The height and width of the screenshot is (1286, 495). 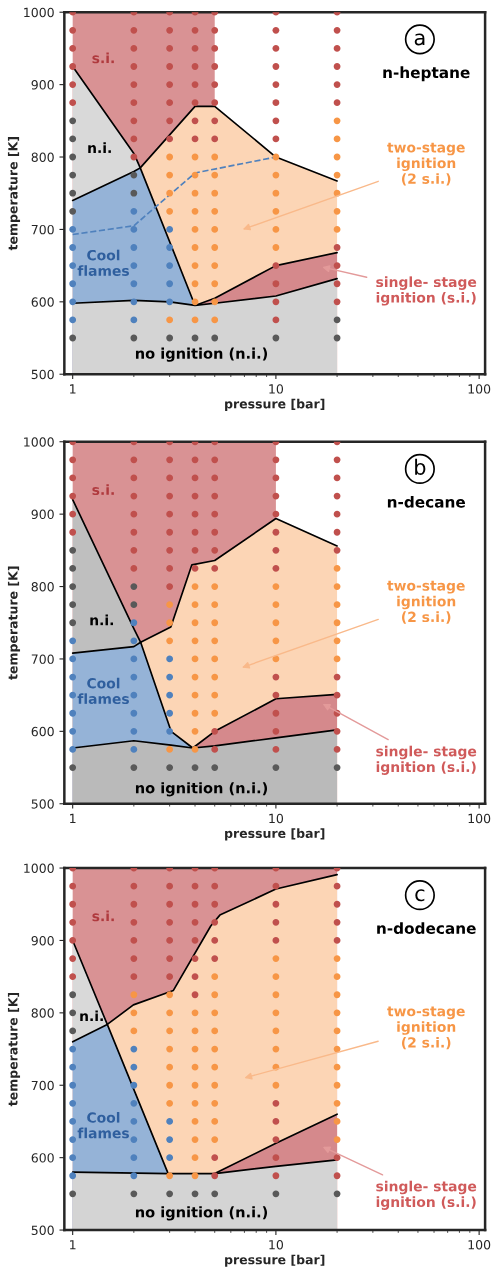 I want to click on annotation: n-decane, so click(x=426, y=501).